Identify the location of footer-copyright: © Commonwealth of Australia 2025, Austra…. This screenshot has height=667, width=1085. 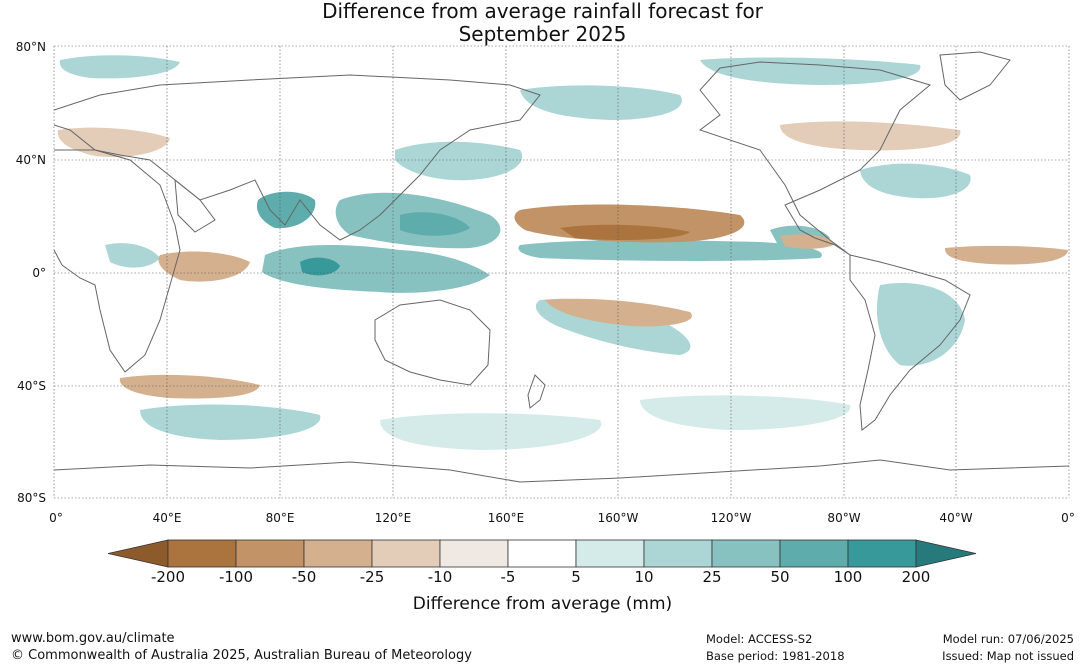
(241, 655).